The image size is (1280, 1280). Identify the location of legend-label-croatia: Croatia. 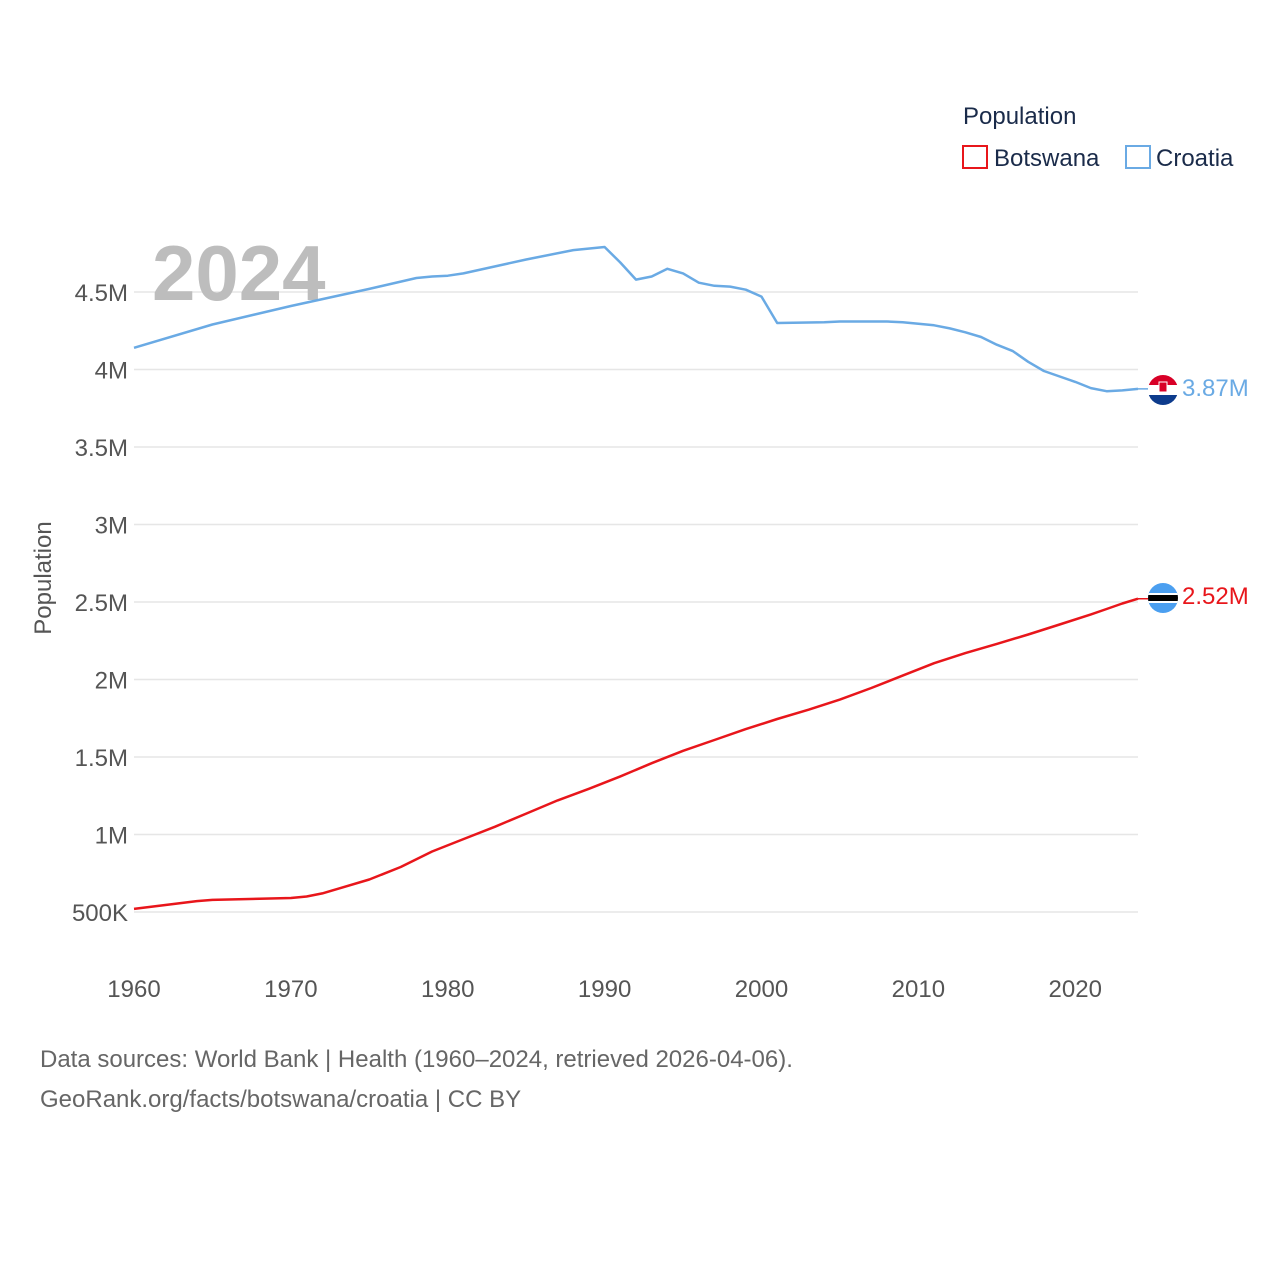
(1195, 158).